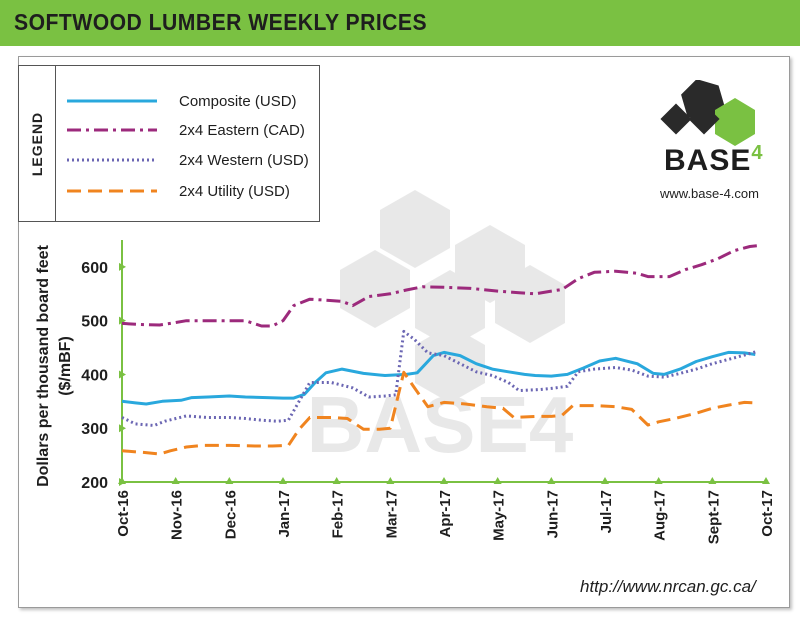 The height and width of the screenshot is (617, 800). What do you see at coordinates (112, 191) in the screenshot?
I see `legend-swatch-utility` at bounding box center [112, 191].